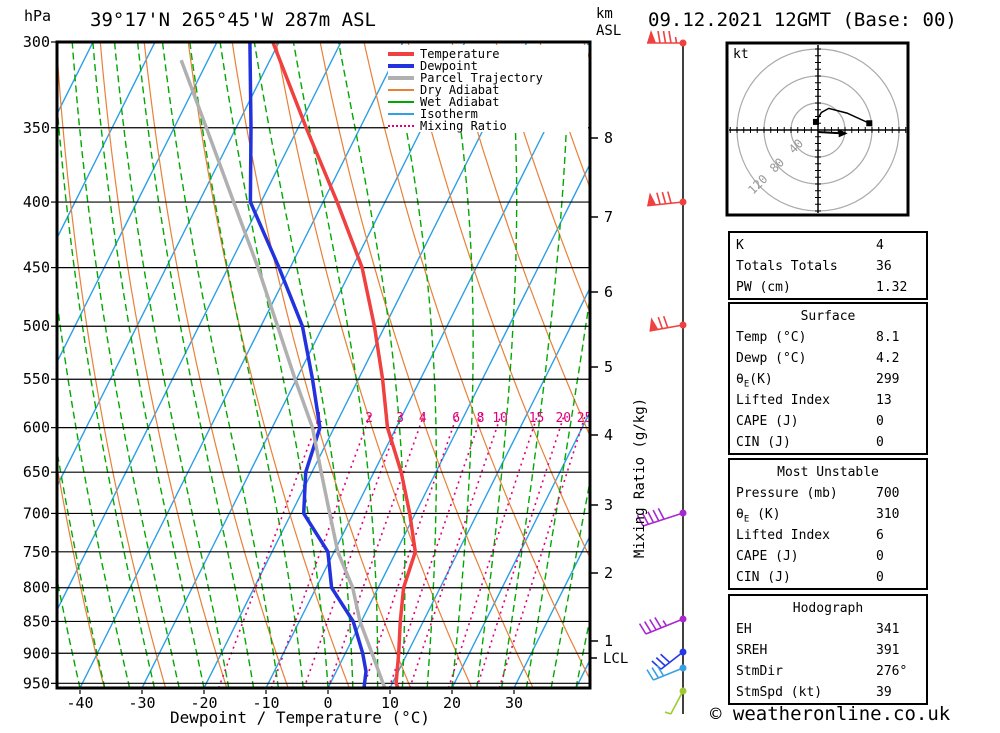 This screenshot has width=1000, height=733. What do you see at coordinates (640, 478) in the screenshot?
I see `mixing-ratio-axis-label: Mixing Ratio (g/kg)` at bounding box center [640, 478].